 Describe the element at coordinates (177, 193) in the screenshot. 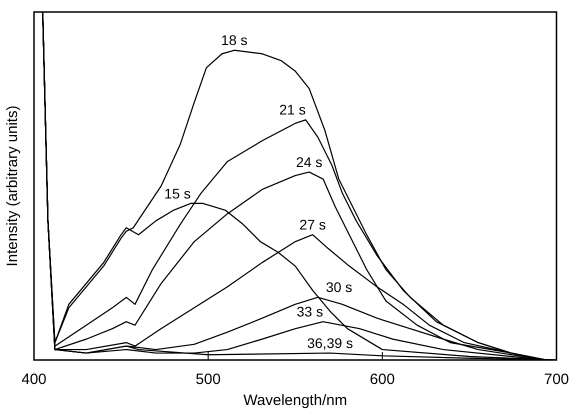

I see `series-label: 15 s` at that location.